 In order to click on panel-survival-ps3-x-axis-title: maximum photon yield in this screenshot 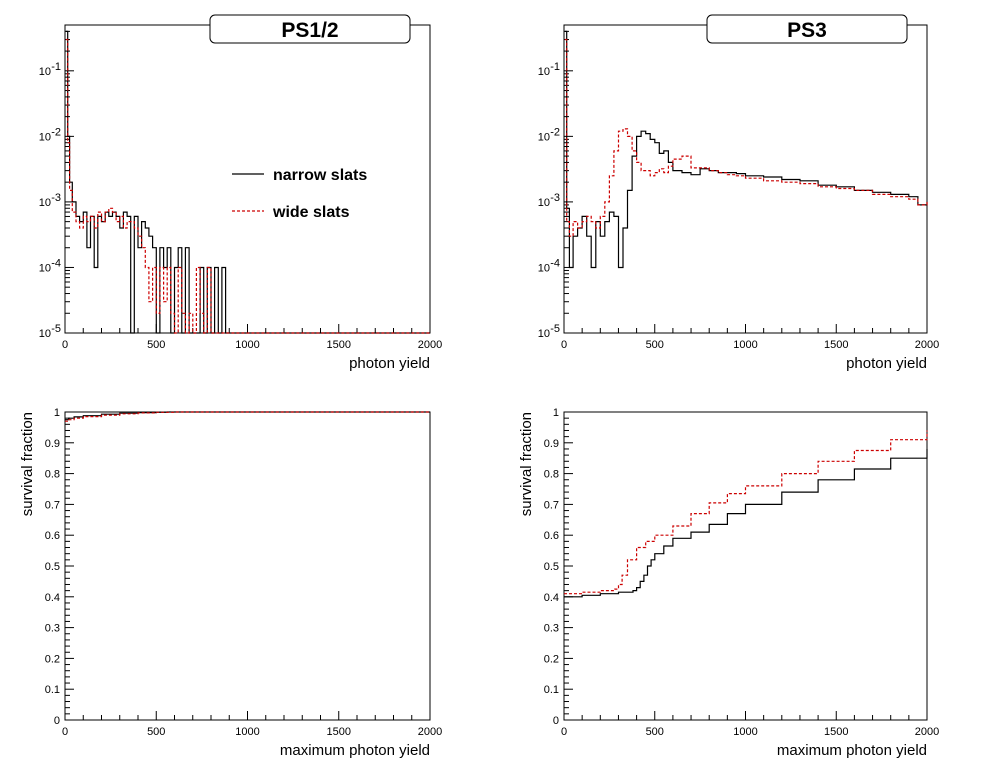, I will do `click(852, 750)`.